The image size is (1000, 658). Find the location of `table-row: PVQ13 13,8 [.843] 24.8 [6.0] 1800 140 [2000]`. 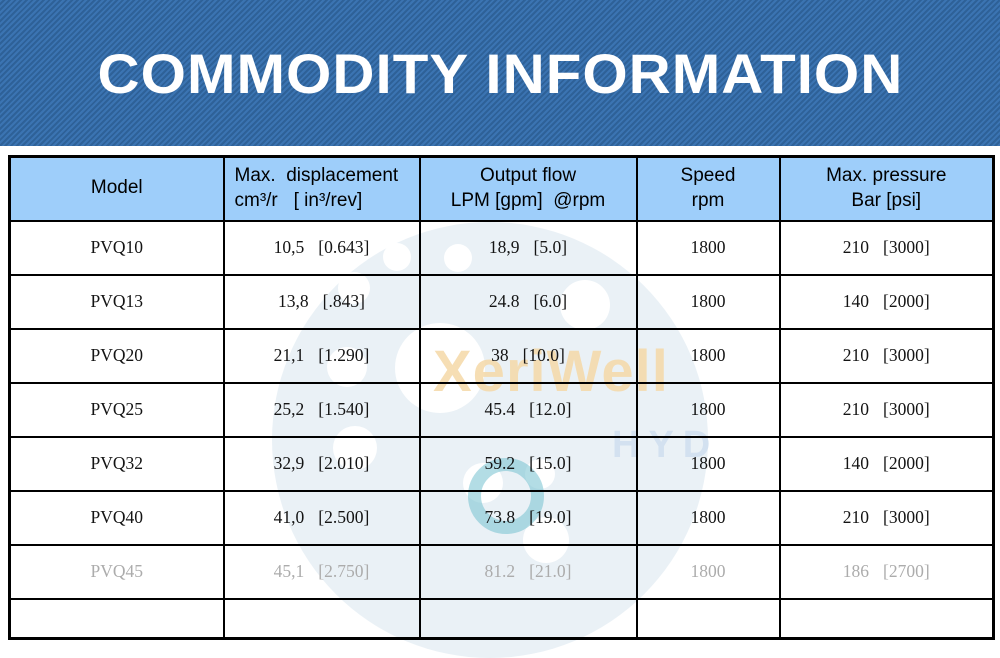

table-row: PVQ13 13,8 [.843] 24.8 [6.0] 1800 140 [2000] is located at coordinates (501, 301).